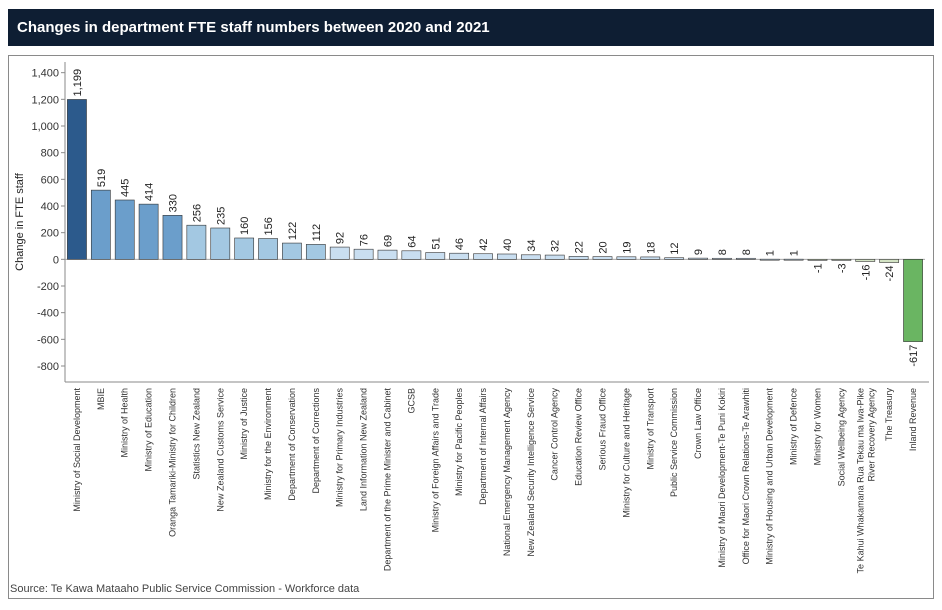 This screenshot has height=610, width=942. I want to click on category-label-line: Ministry of Education, so click(149, 430).